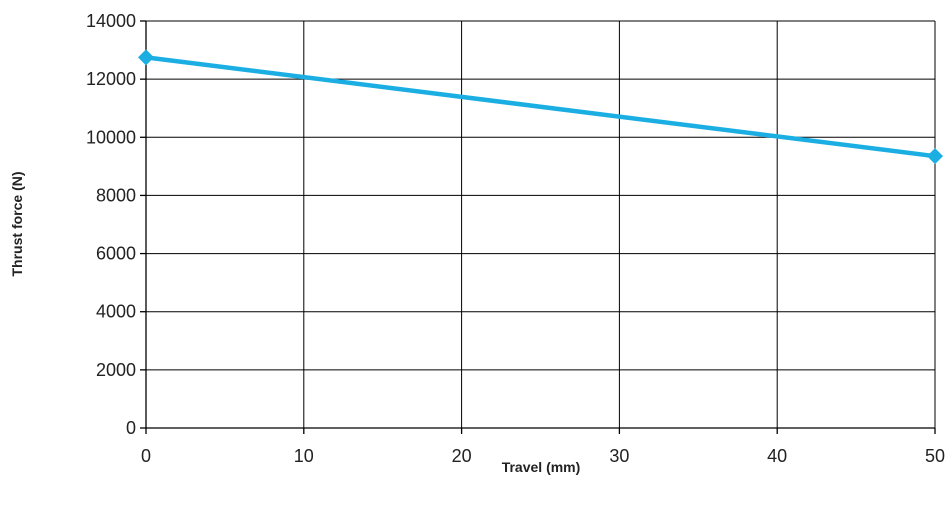 This screenshot has width=945, height=512. I want to click on y-tick-label: 0, so click(131, 428).